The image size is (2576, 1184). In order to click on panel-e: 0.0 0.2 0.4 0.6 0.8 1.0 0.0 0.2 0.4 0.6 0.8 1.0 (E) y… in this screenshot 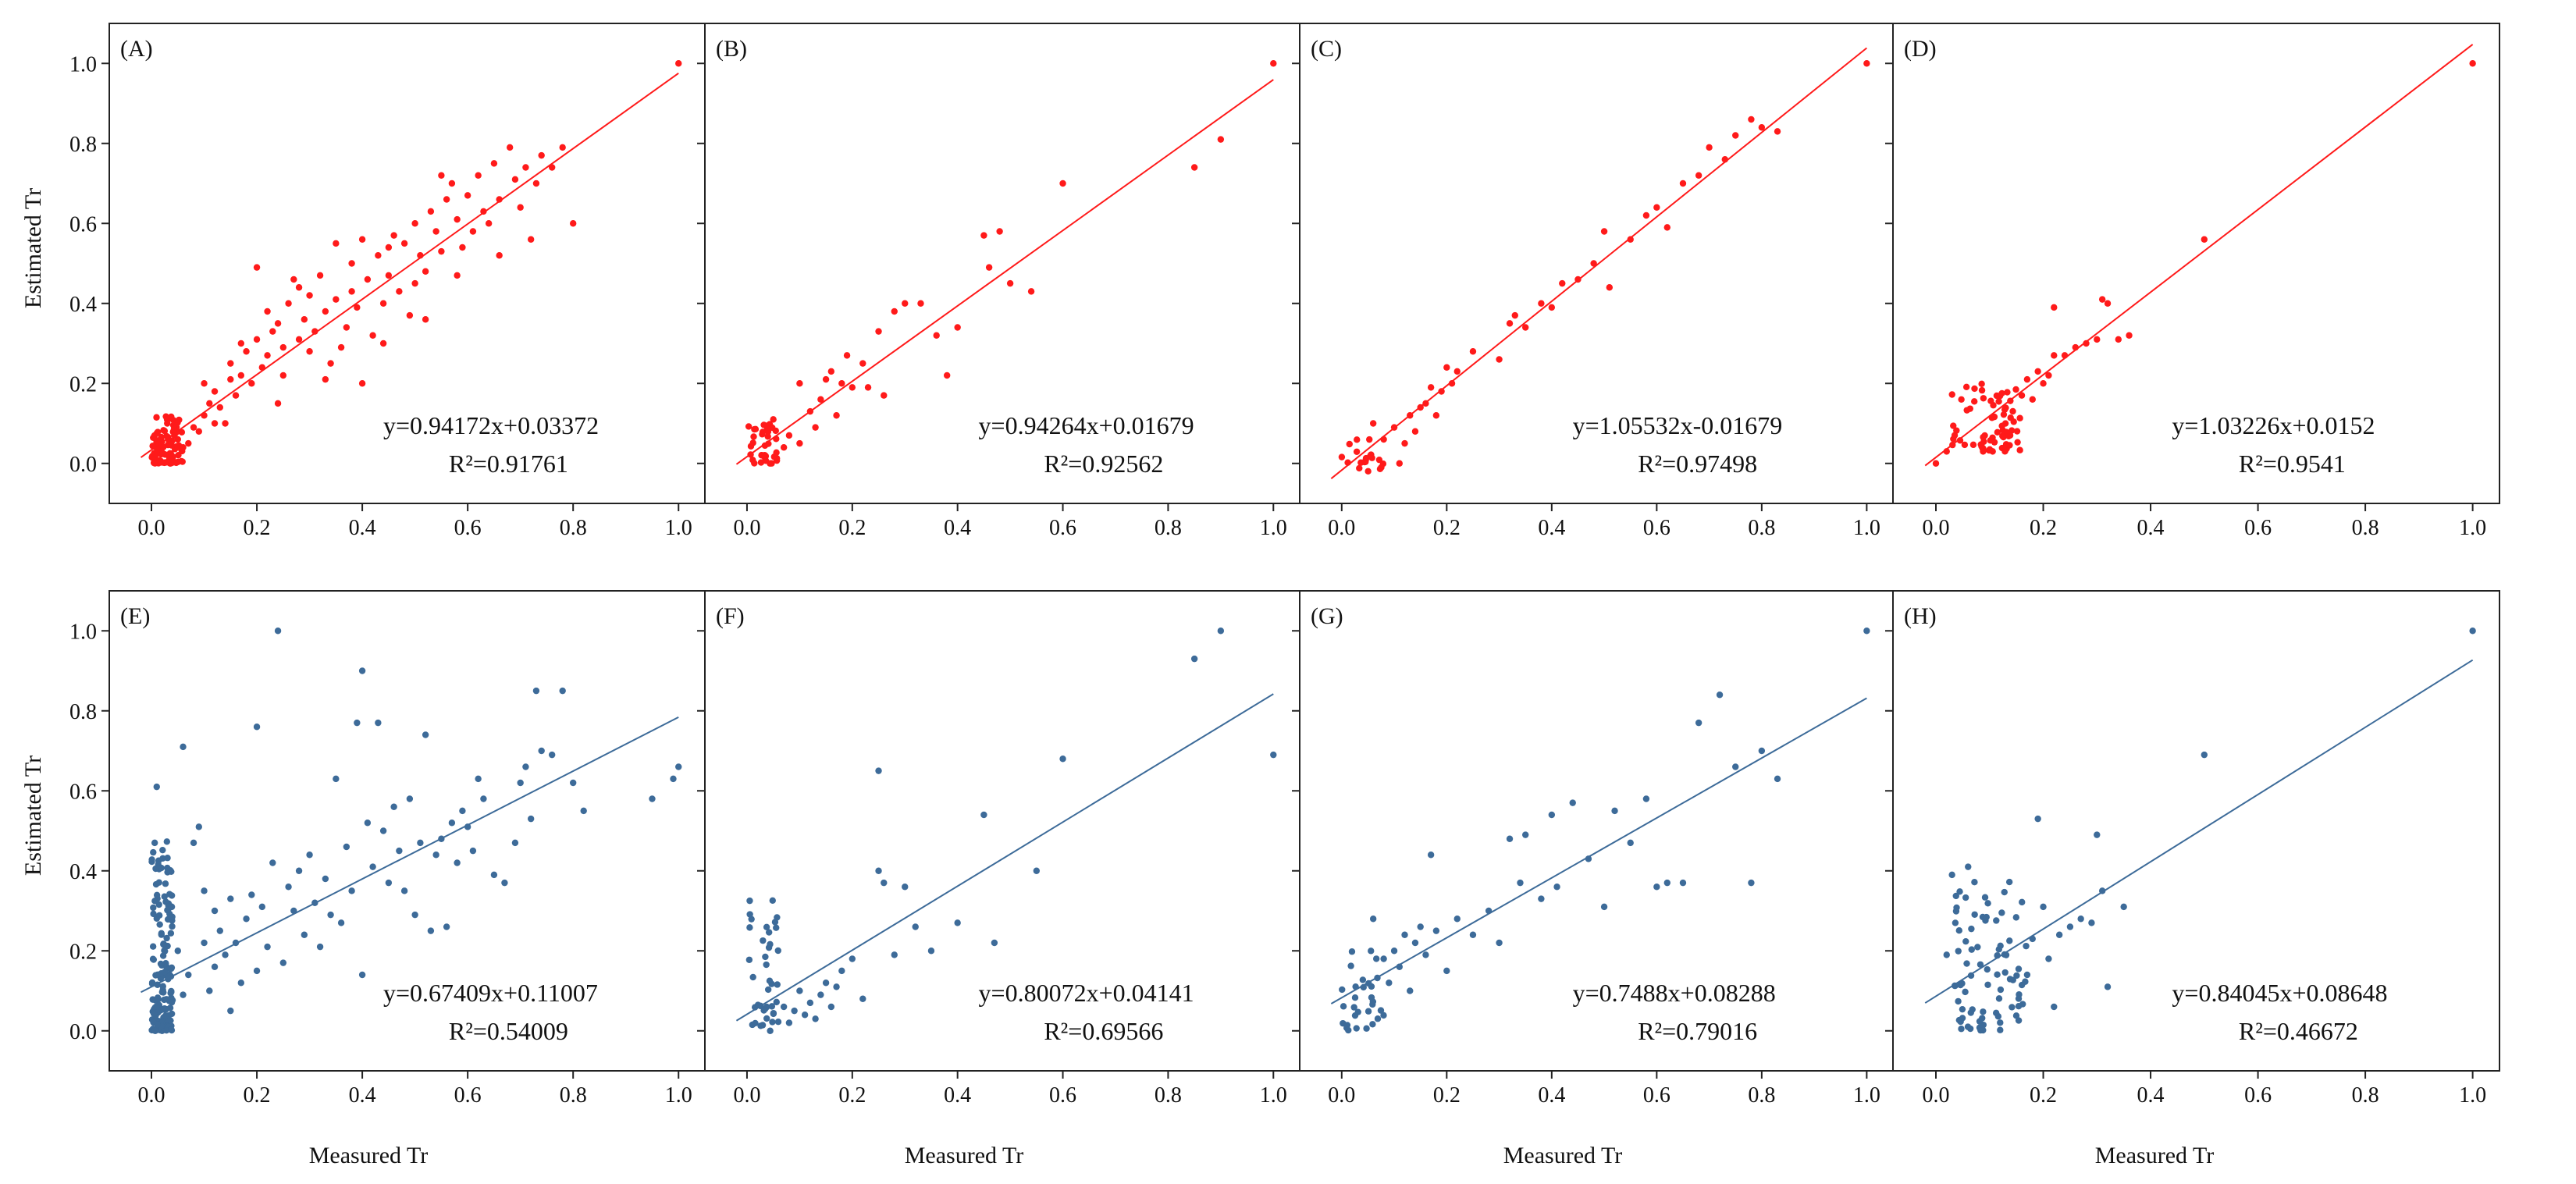, I will do `click(387, 849)`.